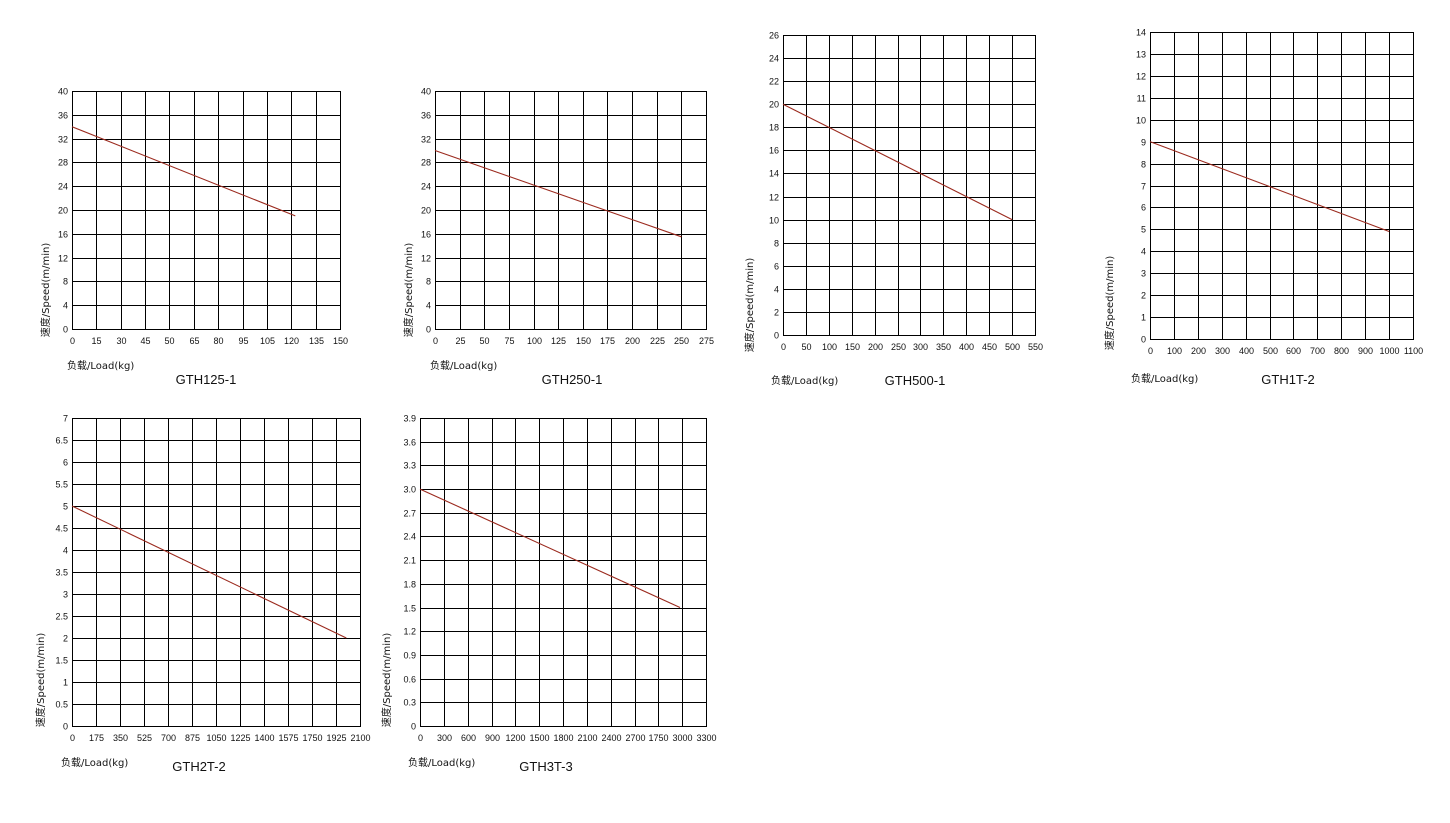  What do you see at coordinates (875, 347) in the screenshot?
I see `x-tick-label: 200` at bounding box center [875, 347].